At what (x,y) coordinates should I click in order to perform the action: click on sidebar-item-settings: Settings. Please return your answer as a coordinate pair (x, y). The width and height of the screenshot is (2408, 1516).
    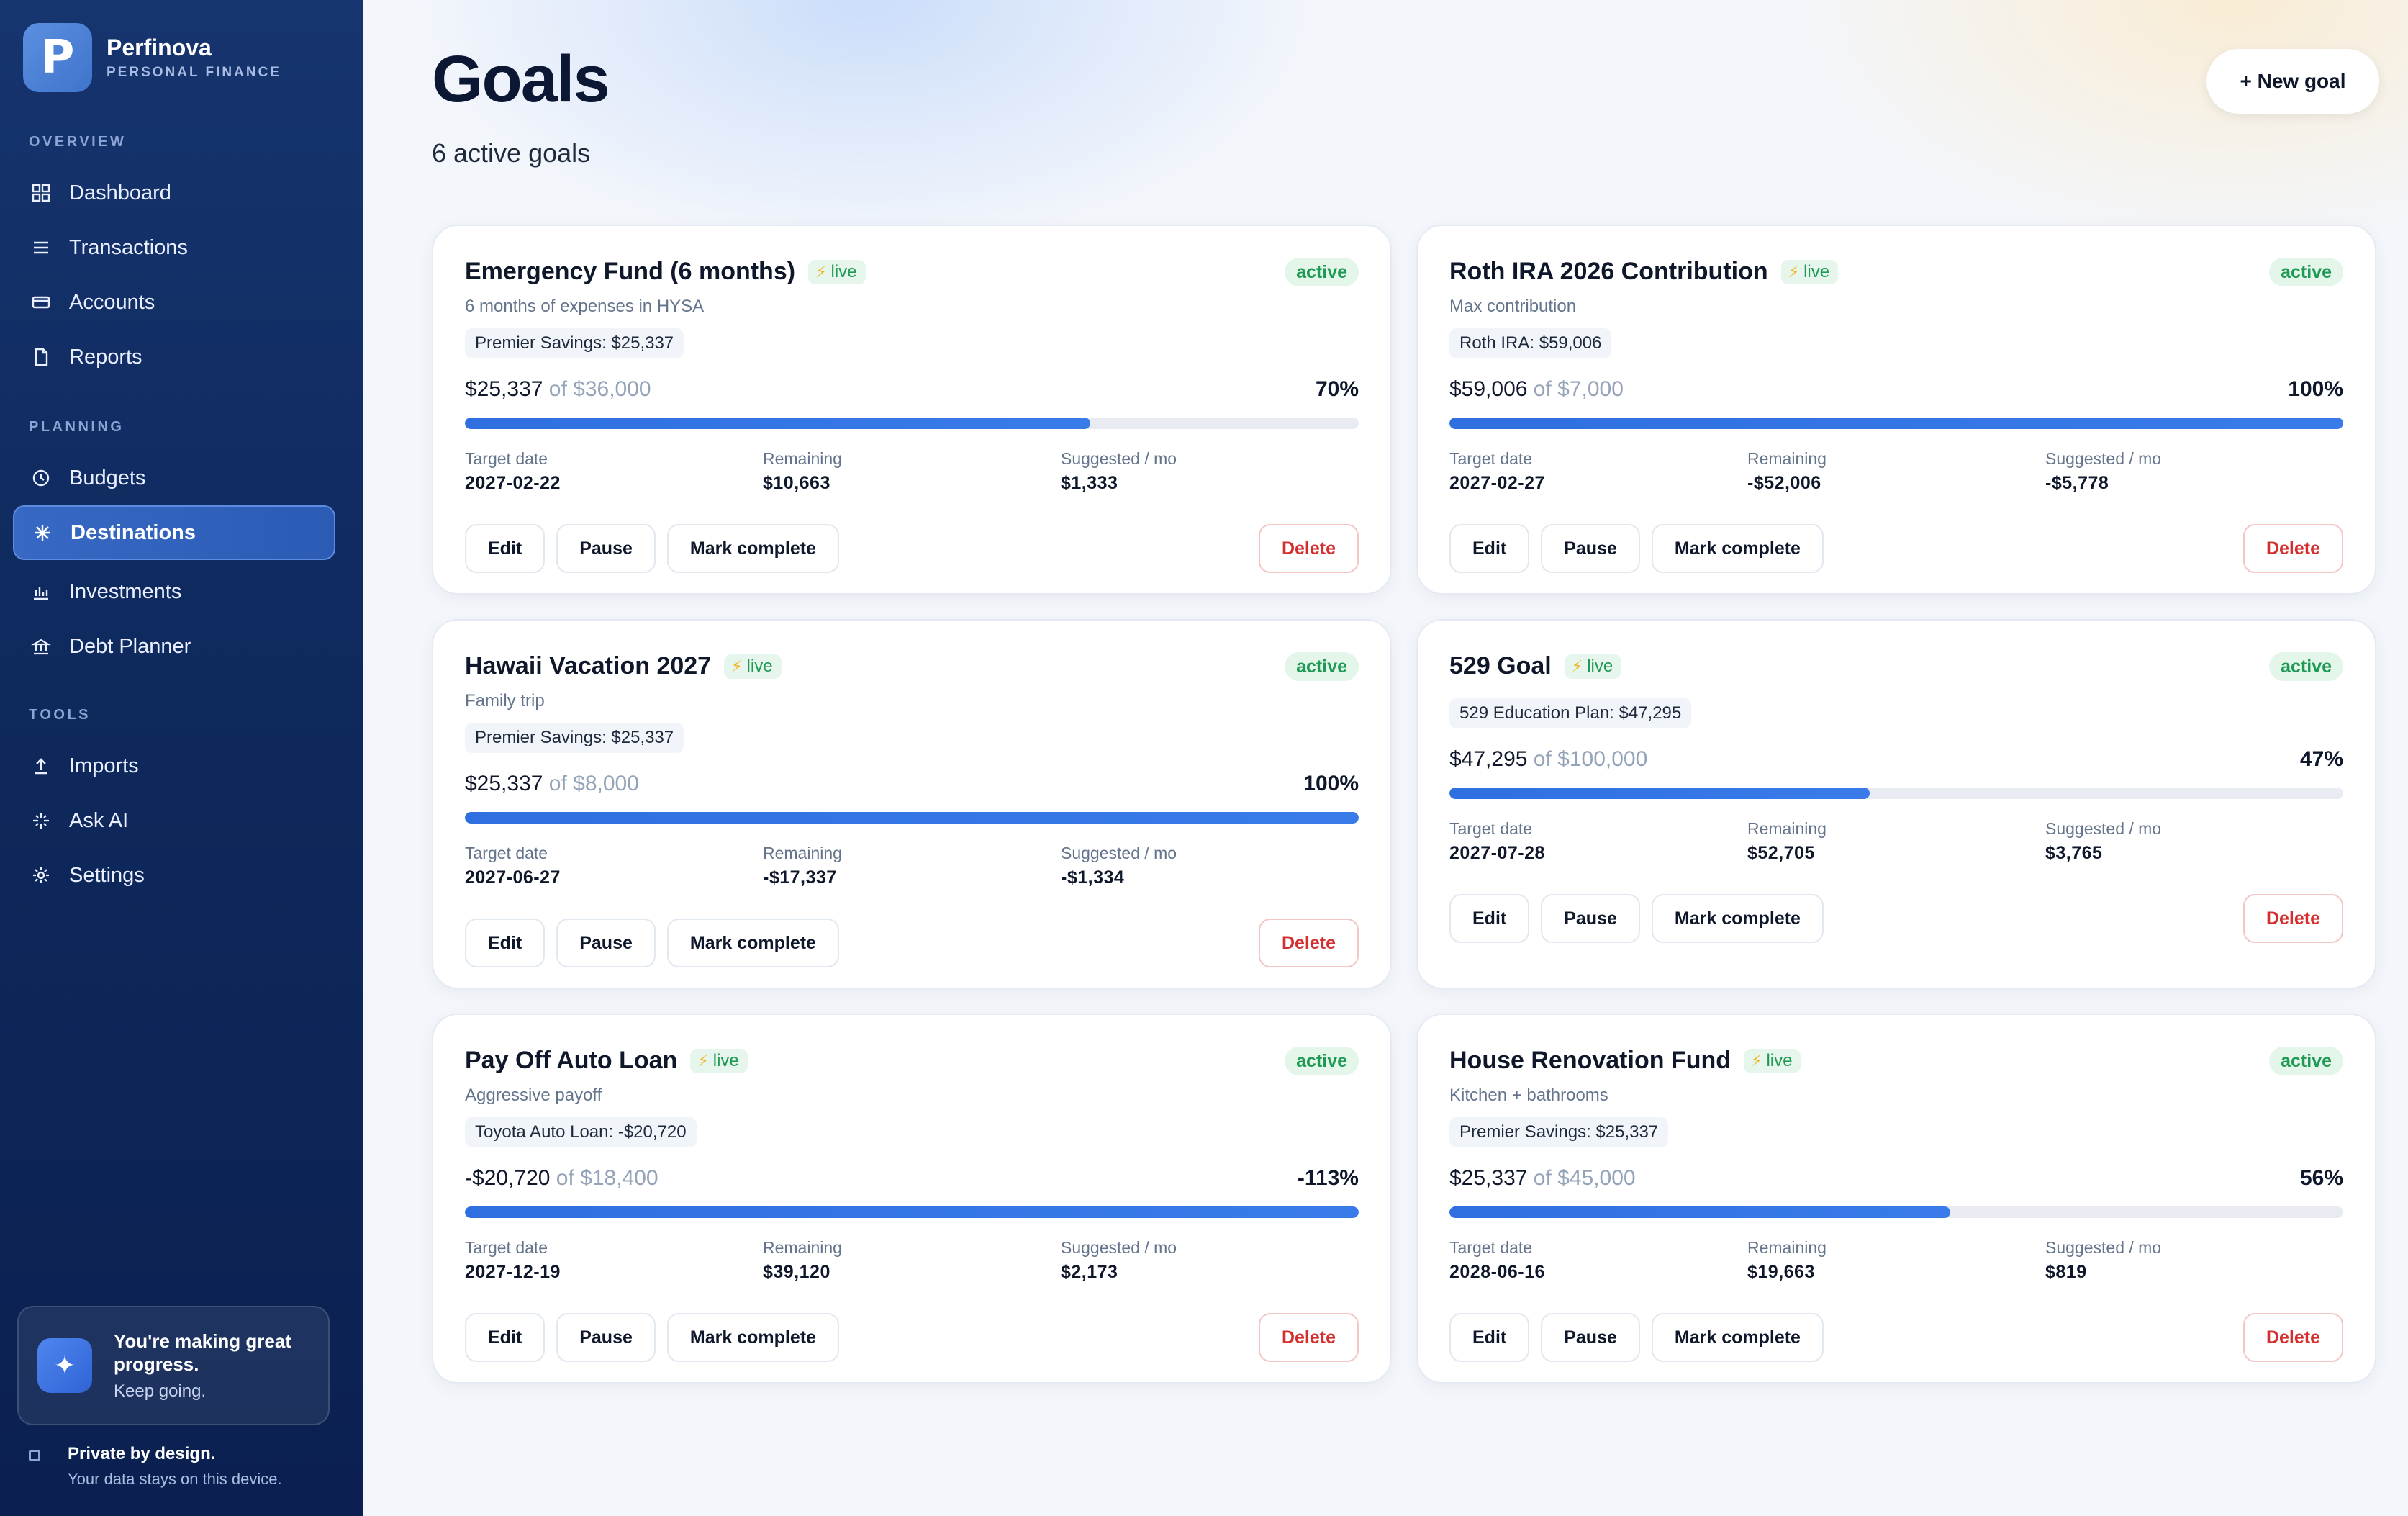
    Looking at the image, I should click on (174, 875).